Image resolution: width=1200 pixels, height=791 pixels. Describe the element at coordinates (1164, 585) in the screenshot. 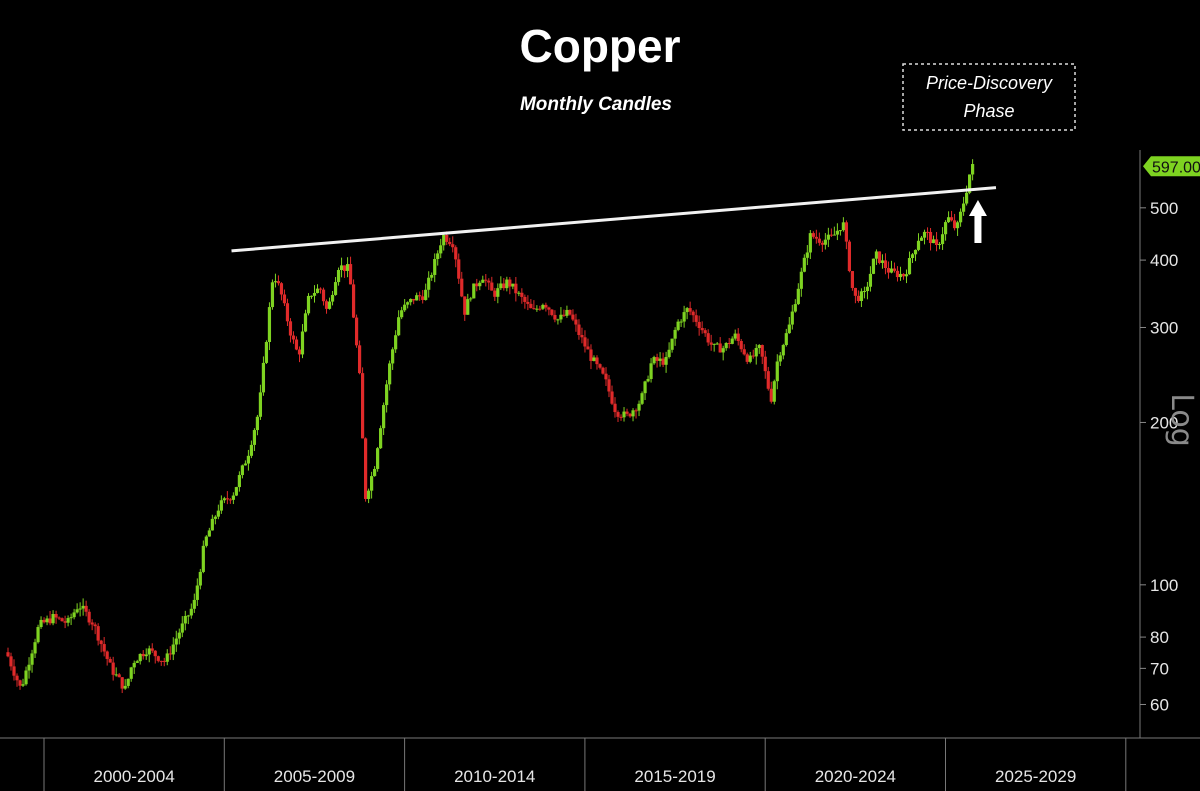

I see `y-tick-label: 100` at that location.